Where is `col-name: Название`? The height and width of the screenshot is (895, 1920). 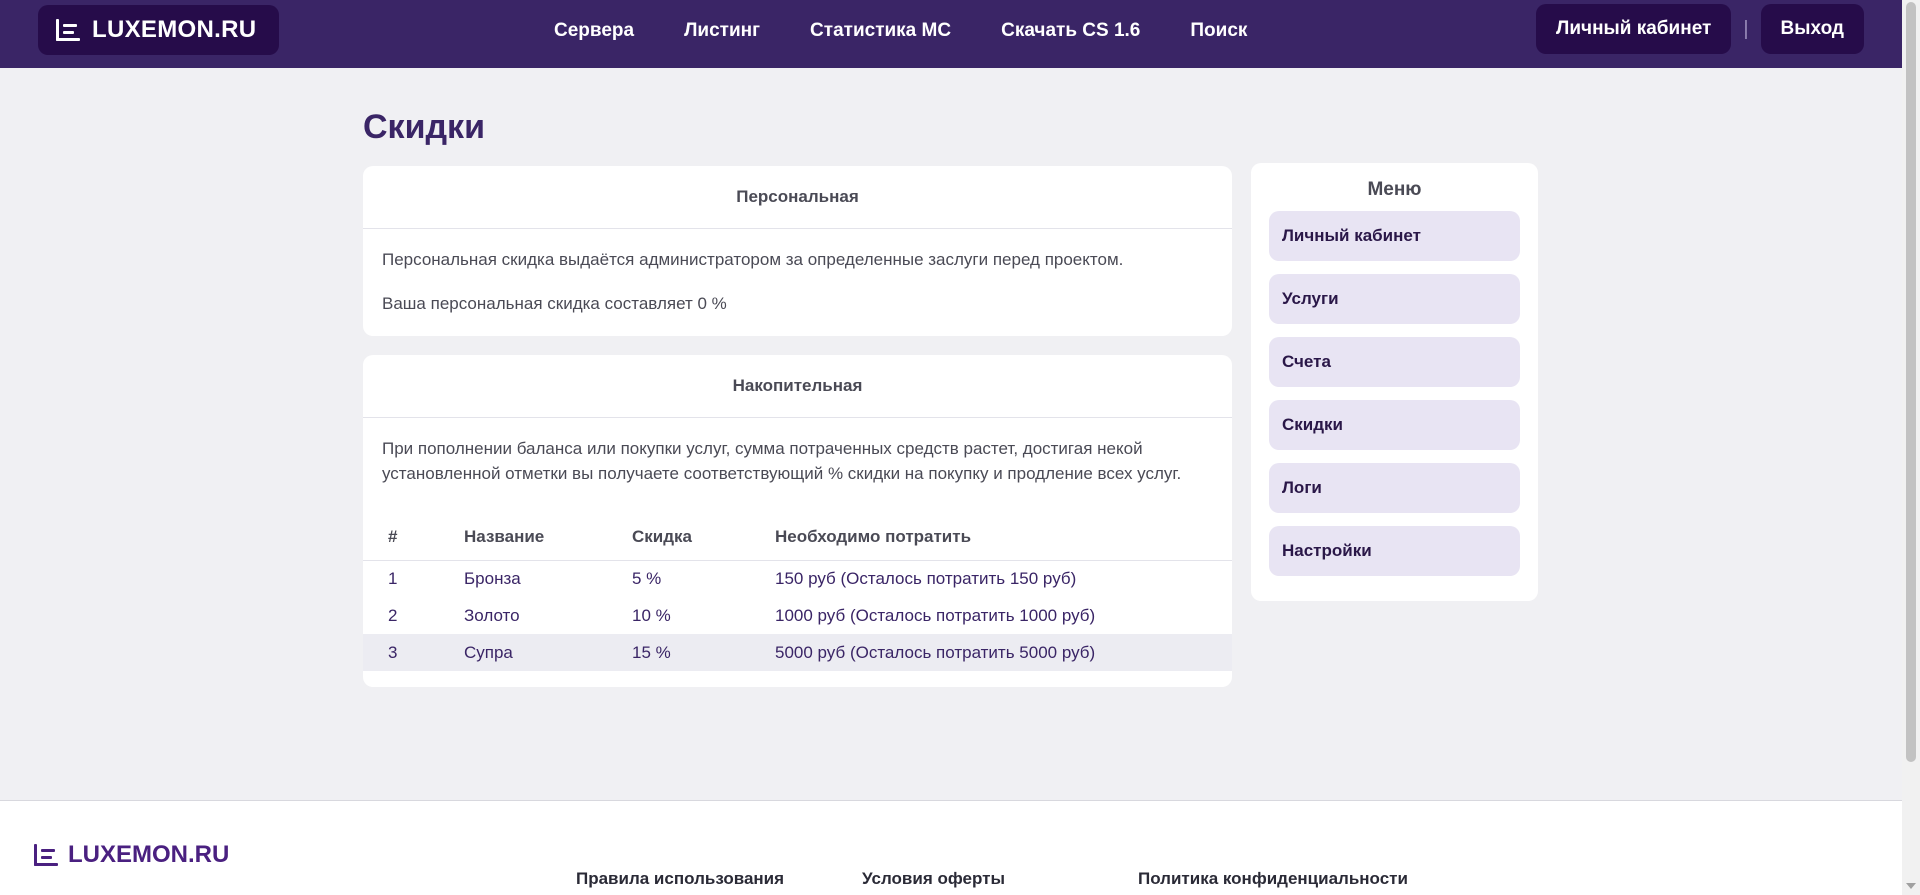 col-name: Название is located at coordinates (548, 534).